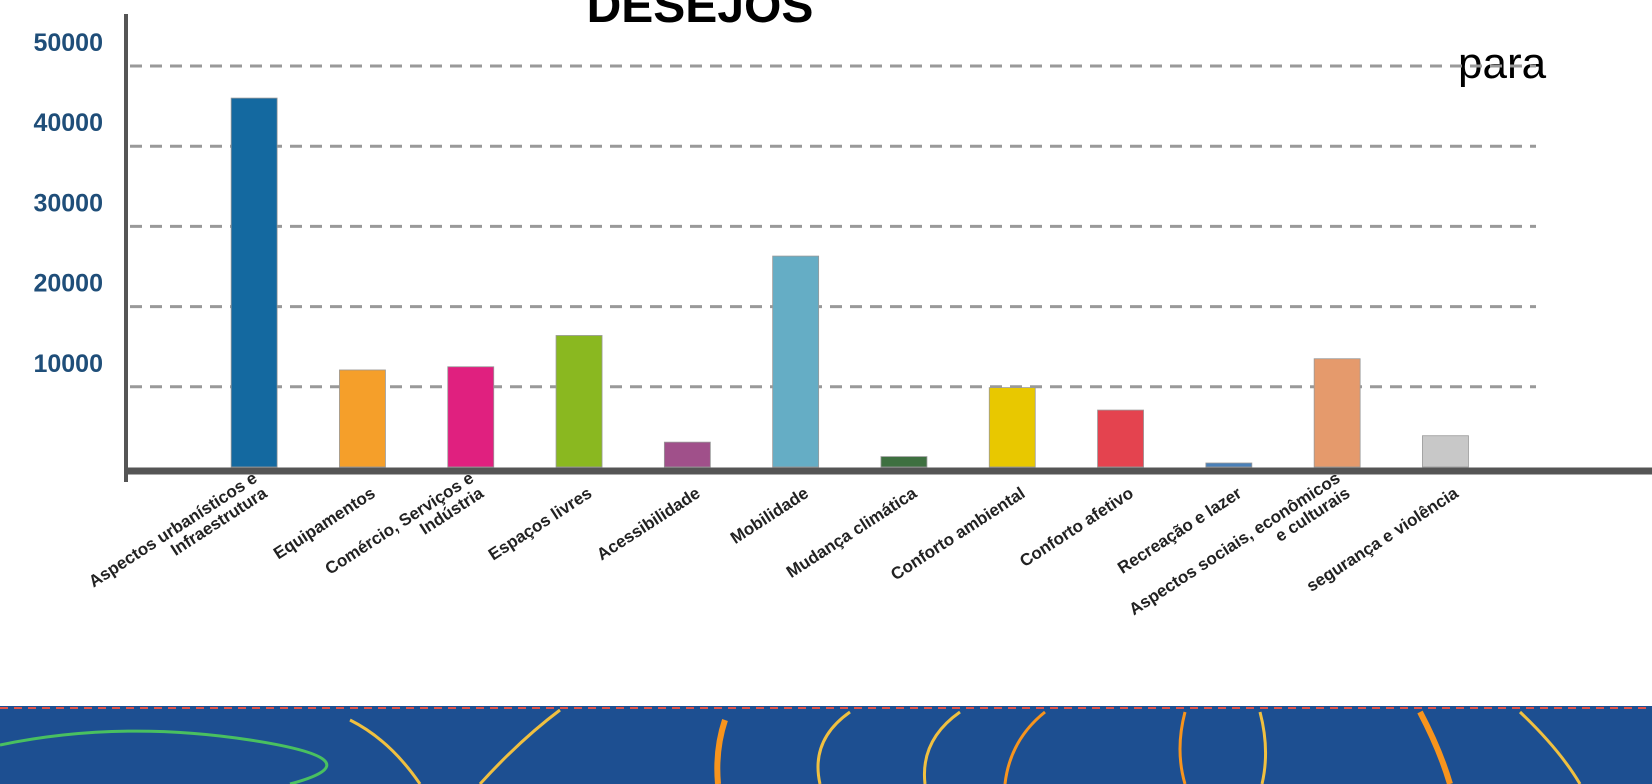 This screenshot has width=1652, height=784. I want to click on y-tick-label: 10000, so click(68, 364).